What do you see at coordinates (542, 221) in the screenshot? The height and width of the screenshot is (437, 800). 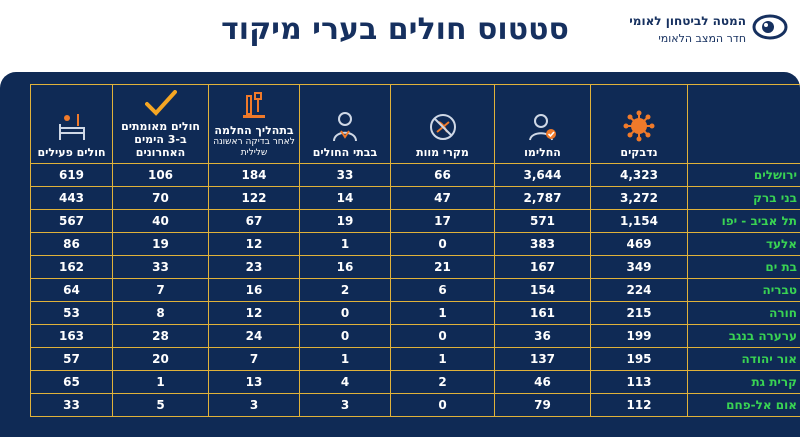 I see `value-cell: 571` at bounding box center [542, 221].